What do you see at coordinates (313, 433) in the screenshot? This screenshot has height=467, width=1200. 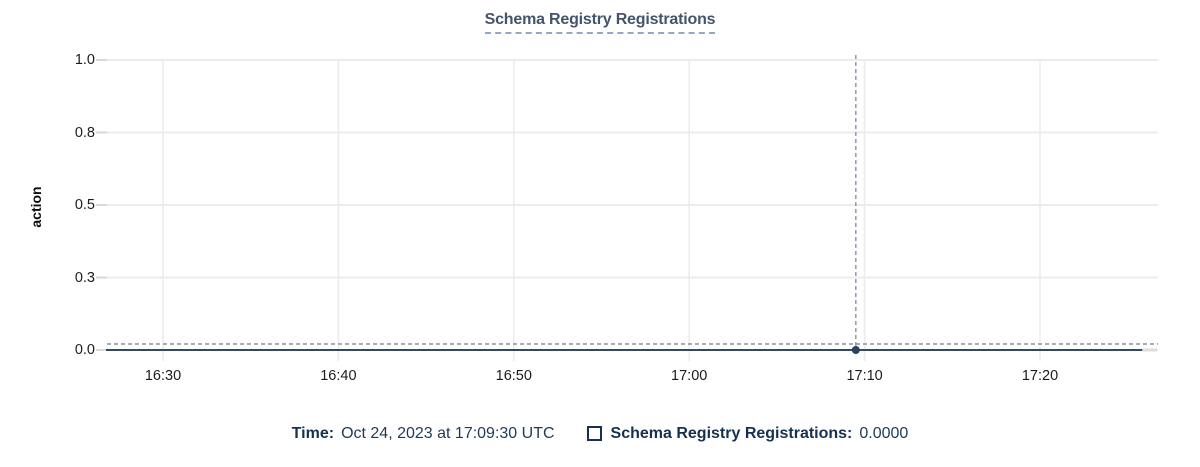 I see `time-label: Time:` at bounding box center [313, 433].